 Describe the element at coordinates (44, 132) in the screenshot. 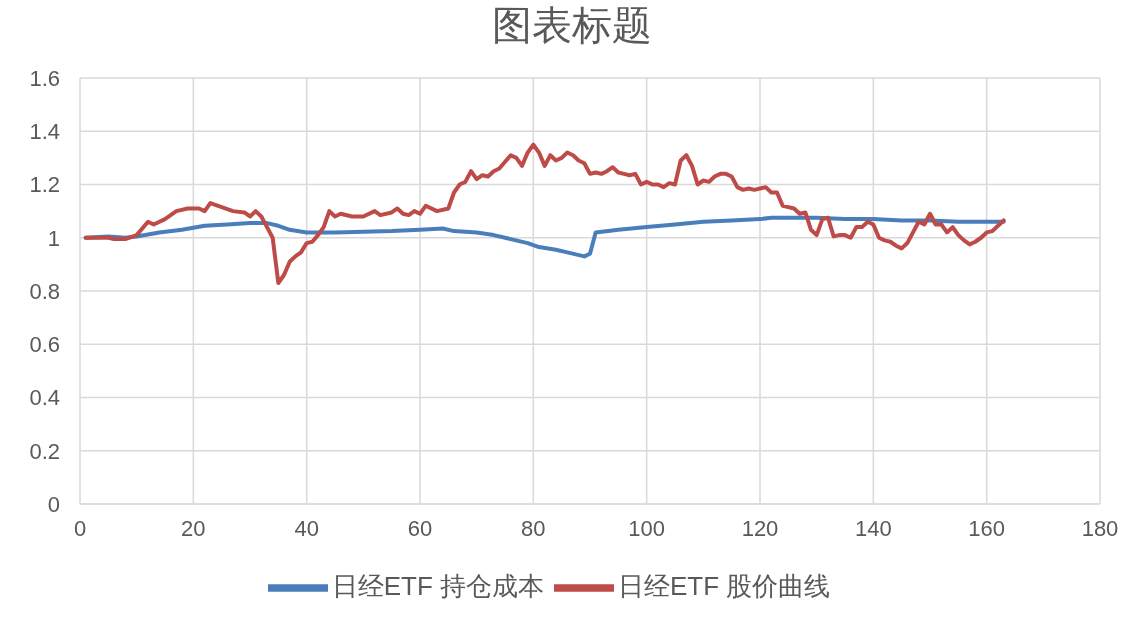

I see `y-tick-label: 1.4` at that location.